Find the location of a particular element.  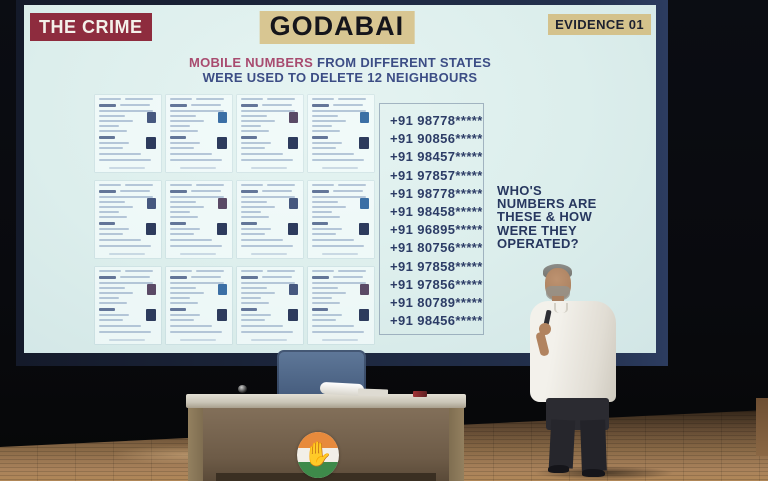

phone-number: +91 98456***** is located at coordinates (436, 321).